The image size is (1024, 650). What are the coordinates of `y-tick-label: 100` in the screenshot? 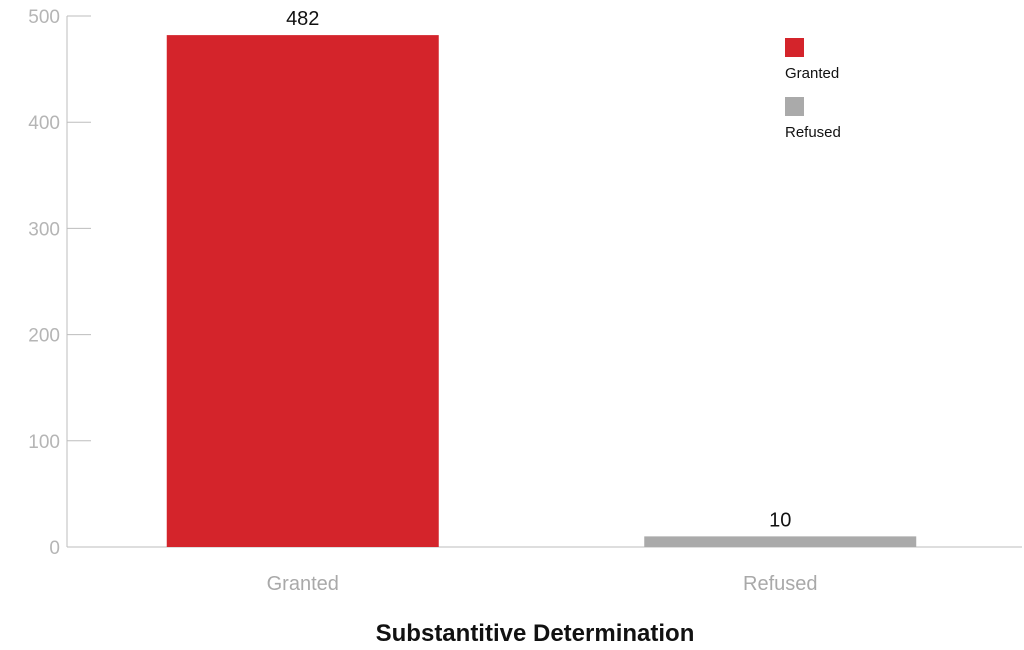 It's located at (44, 442).